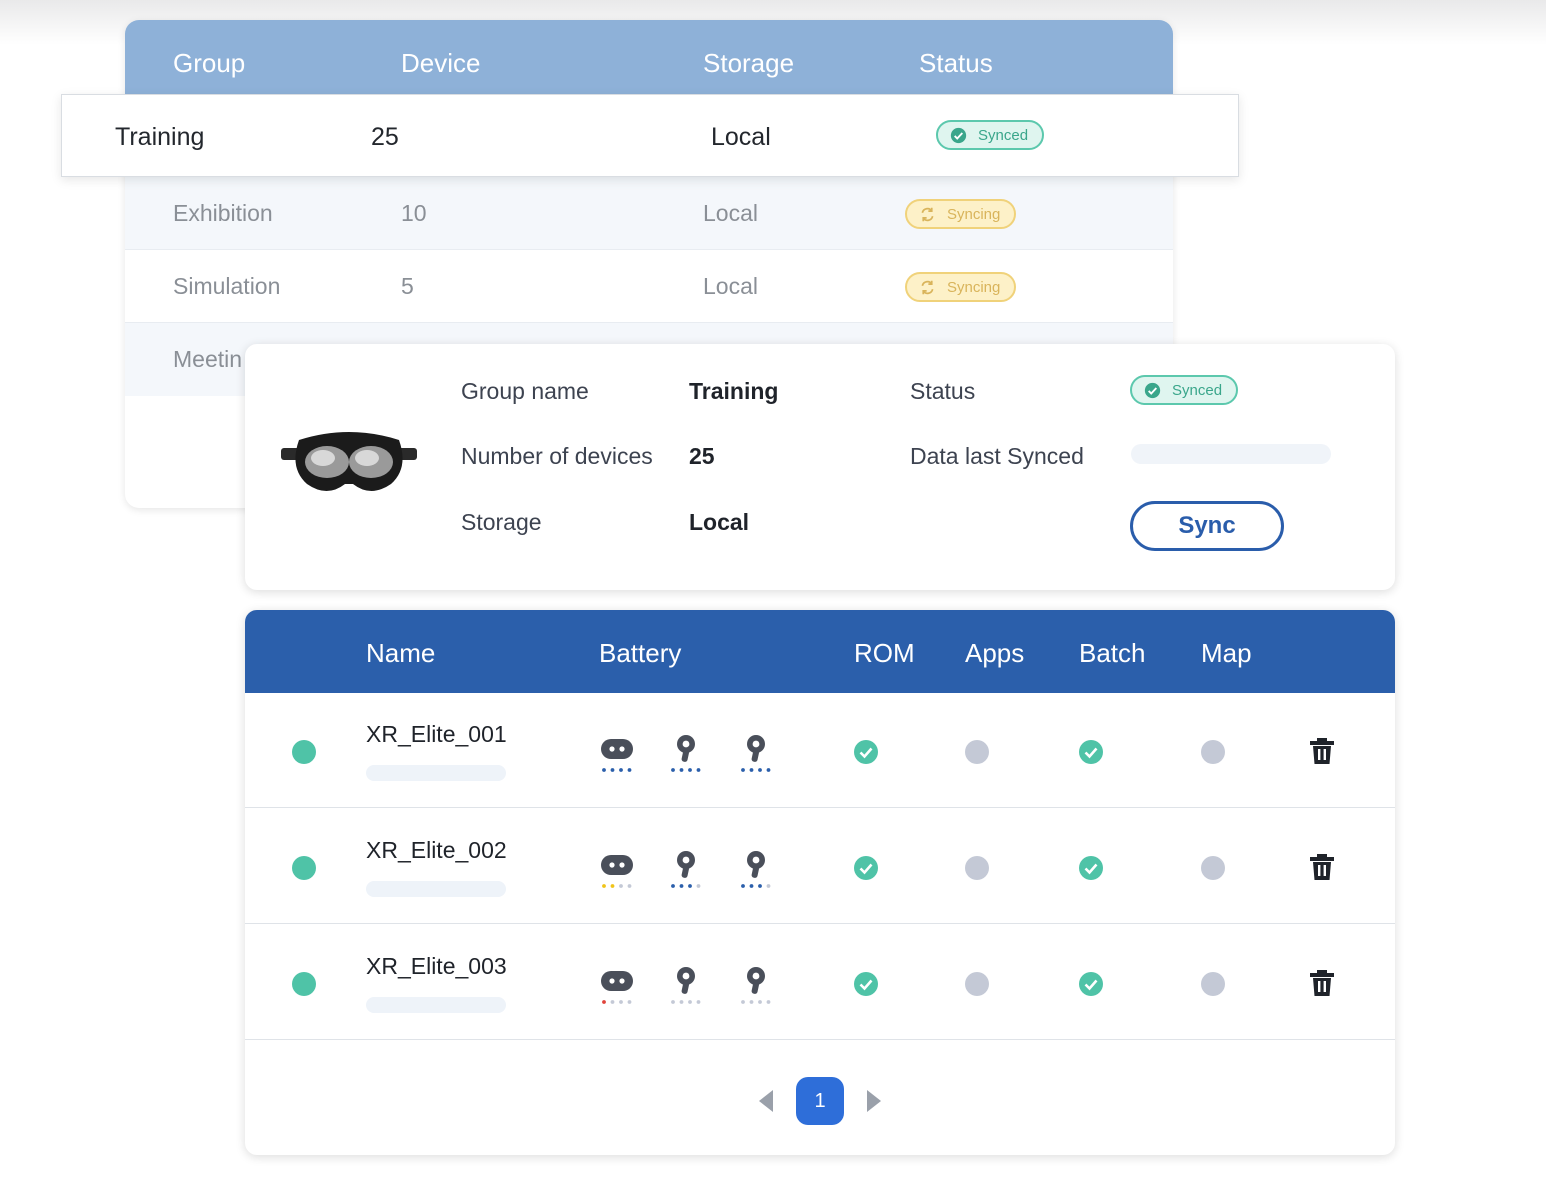 The width and height of the screenshot is (1546, 1192). I want to click on group-name-label: Group name, so click(525, 391).